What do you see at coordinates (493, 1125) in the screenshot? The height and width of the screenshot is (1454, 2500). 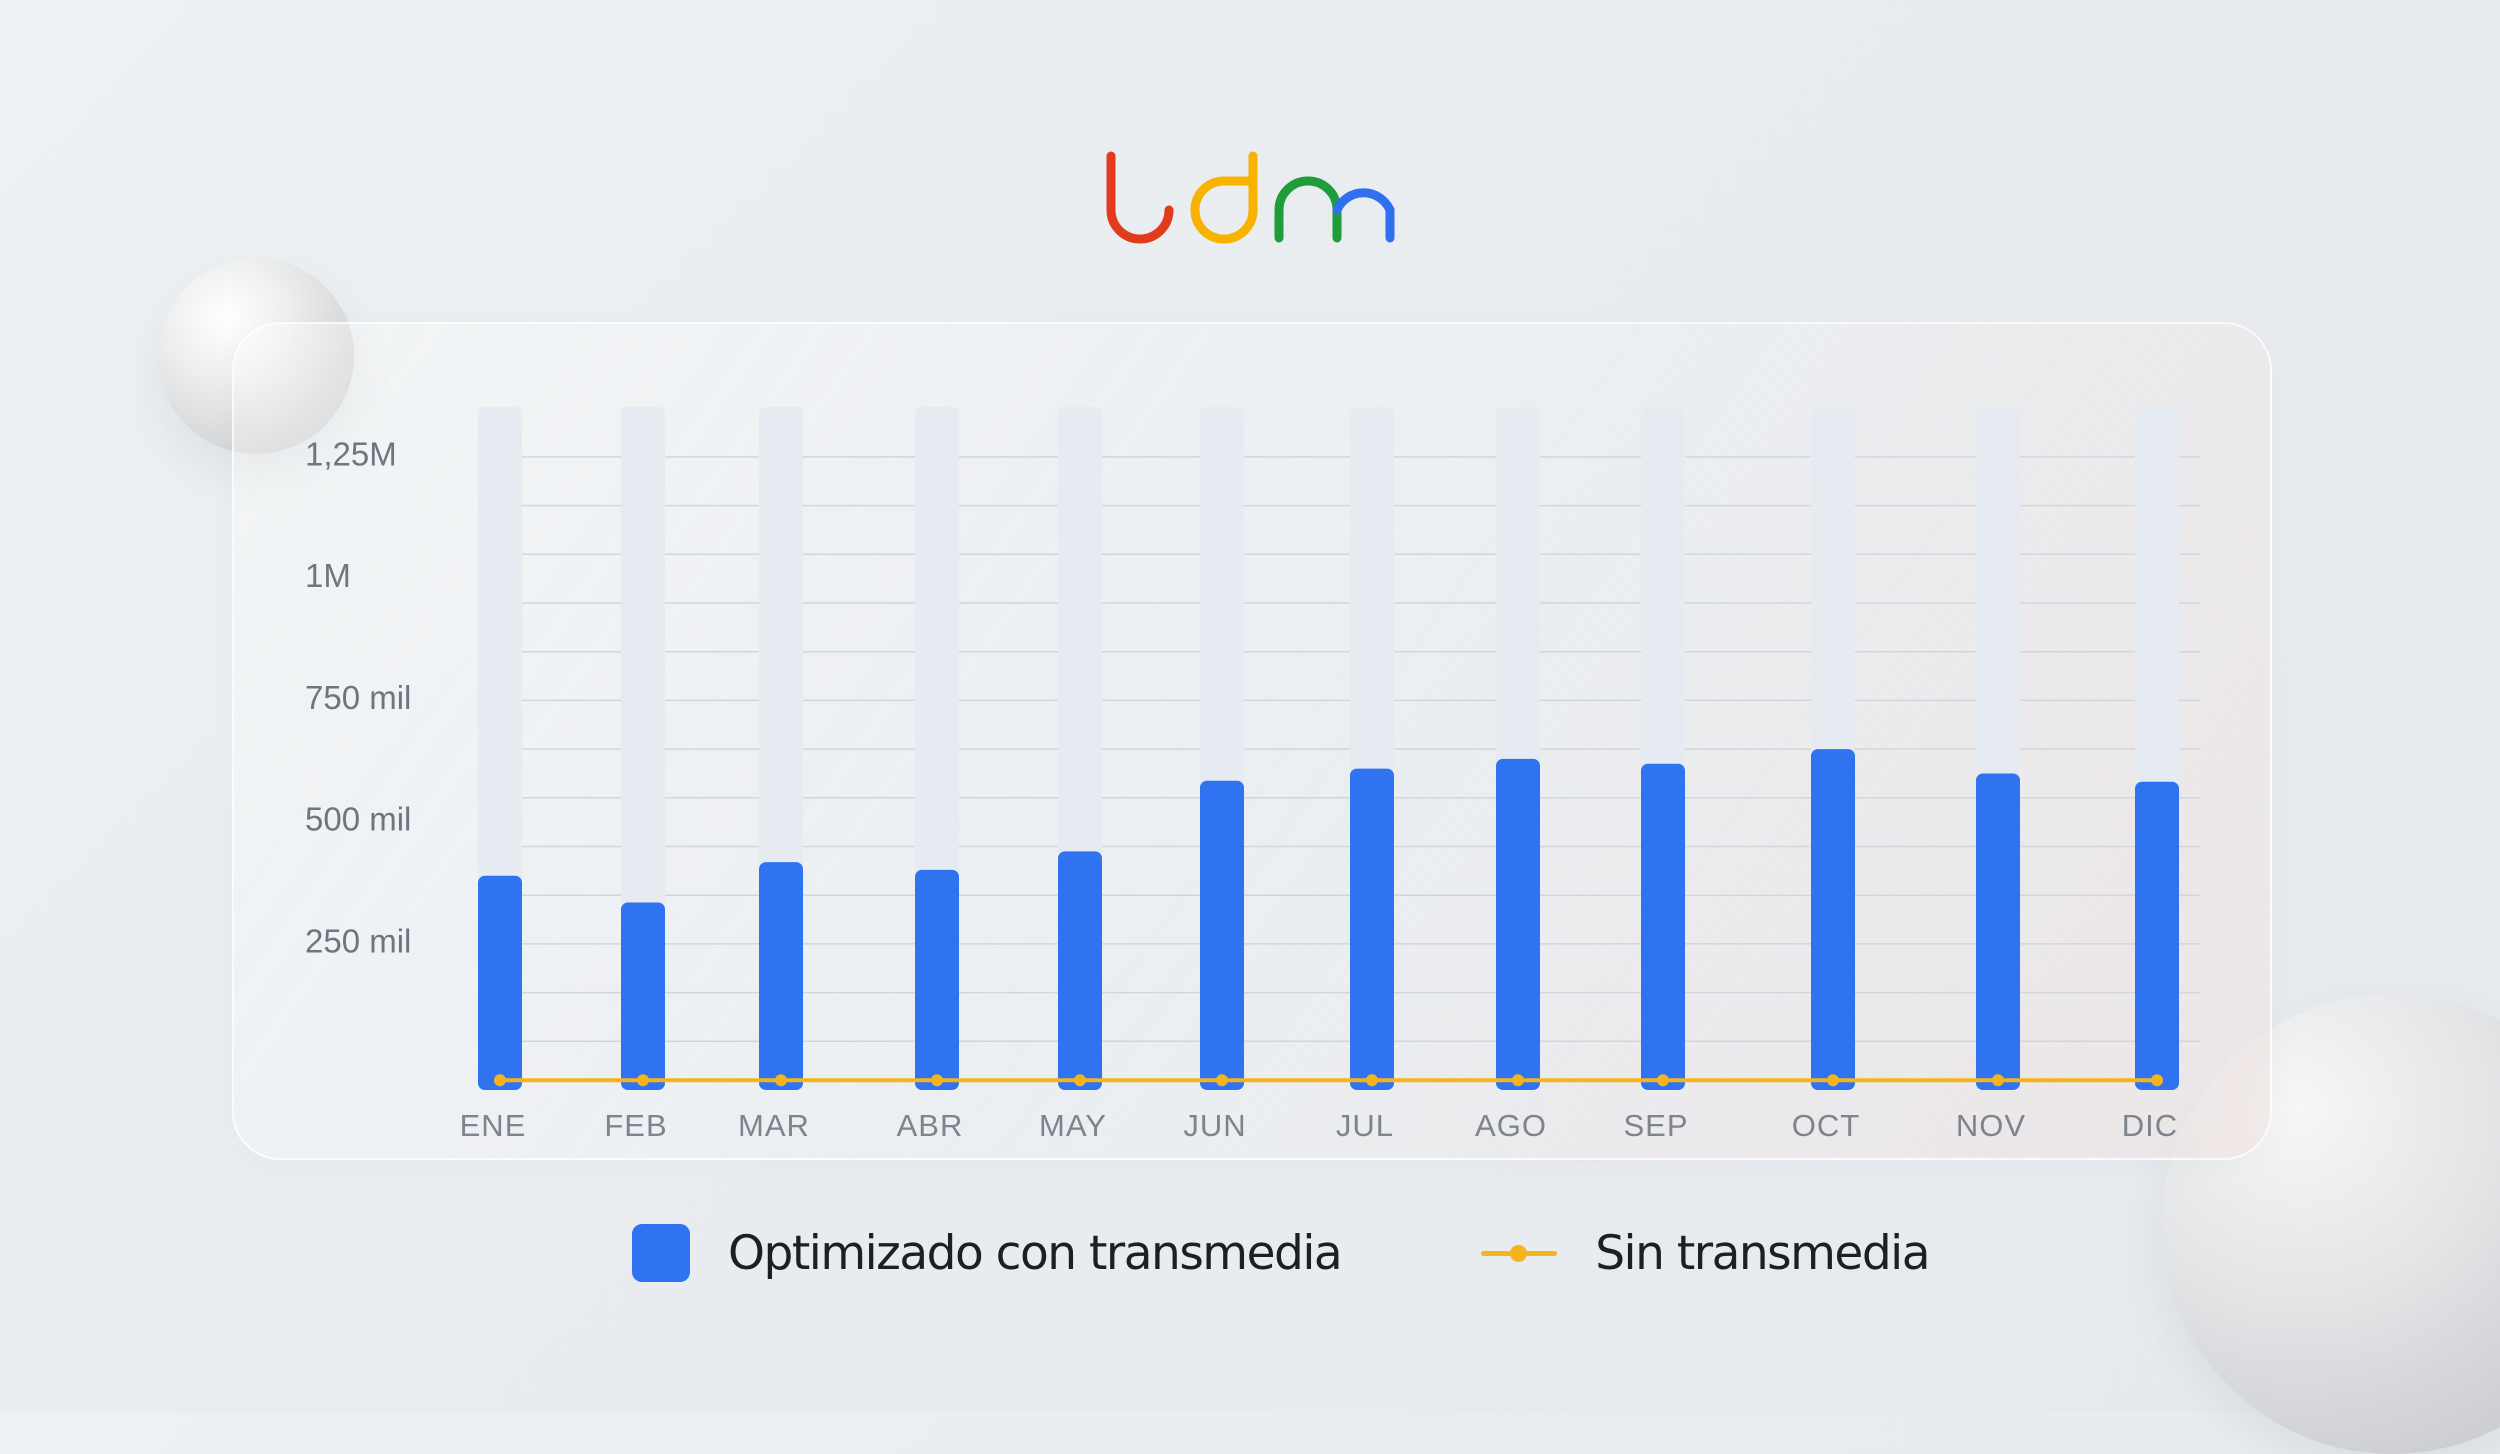 I see `x-tick-label: ENE` at bounding box center [493, 1125].